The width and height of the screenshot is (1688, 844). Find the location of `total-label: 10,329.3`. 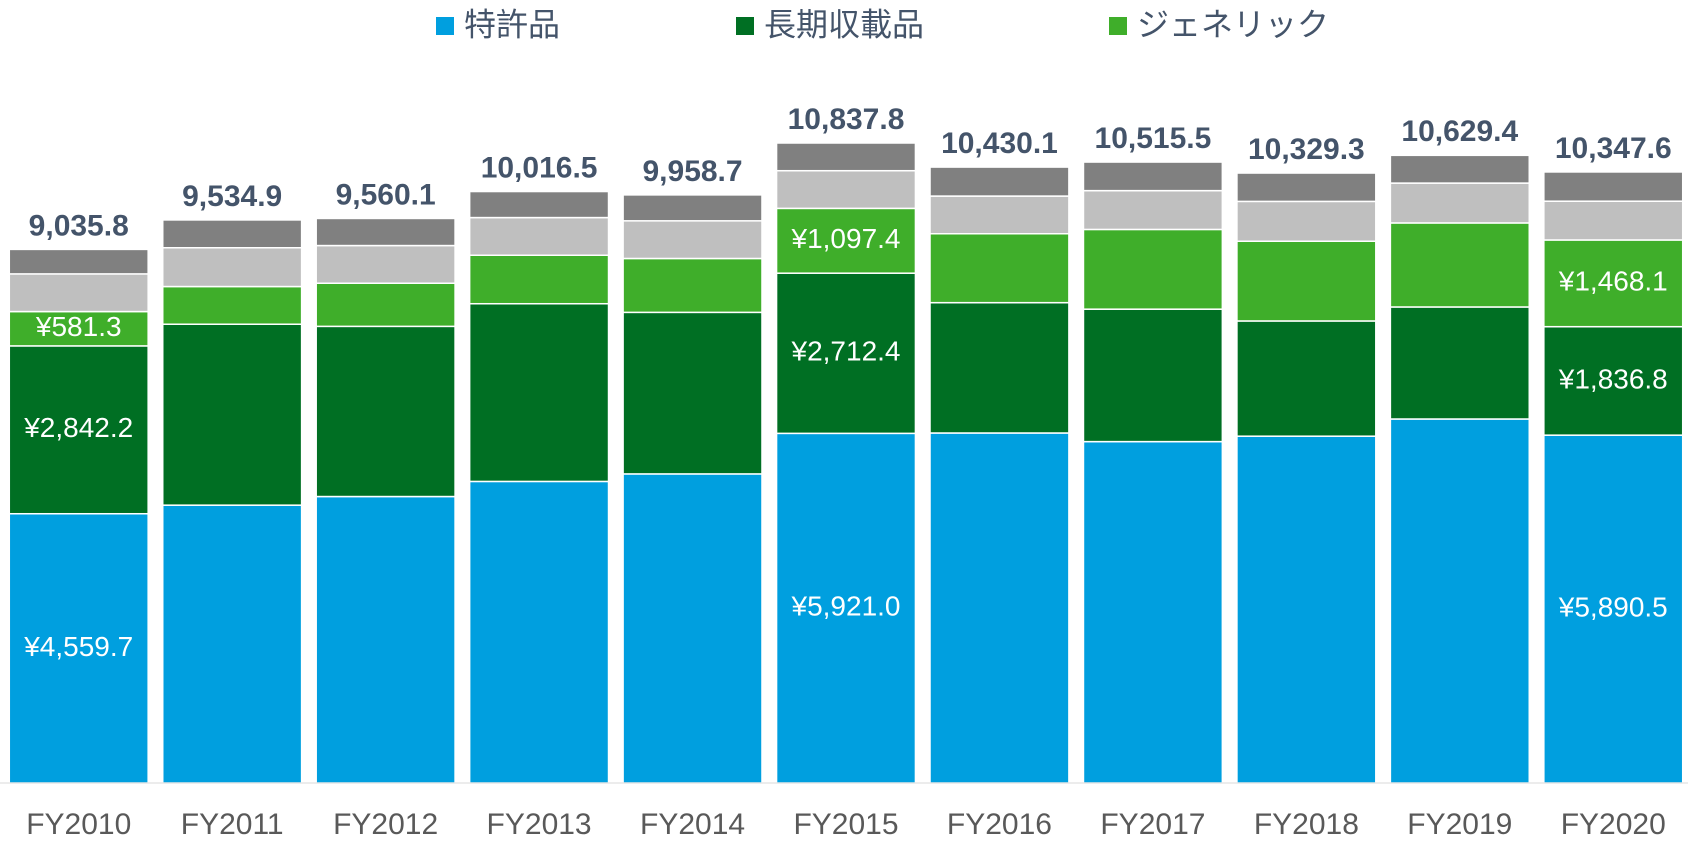

total-label: 10,329.3 is located at coordinates (1306, 149).